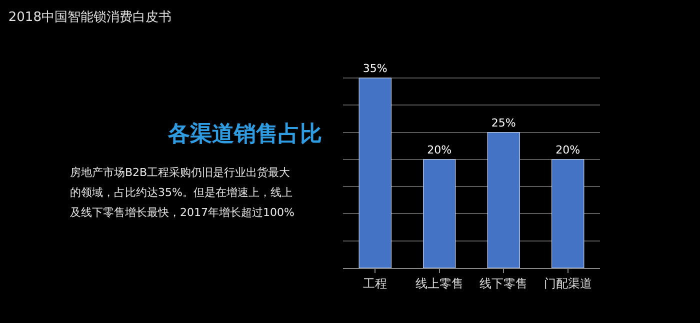 This screenshot has width=700, height=323. Describe the element at coordinates (181, 192) in the screenshot. I see `text: 的领域，占比约达35%。但是在增速上，线上` at that location.